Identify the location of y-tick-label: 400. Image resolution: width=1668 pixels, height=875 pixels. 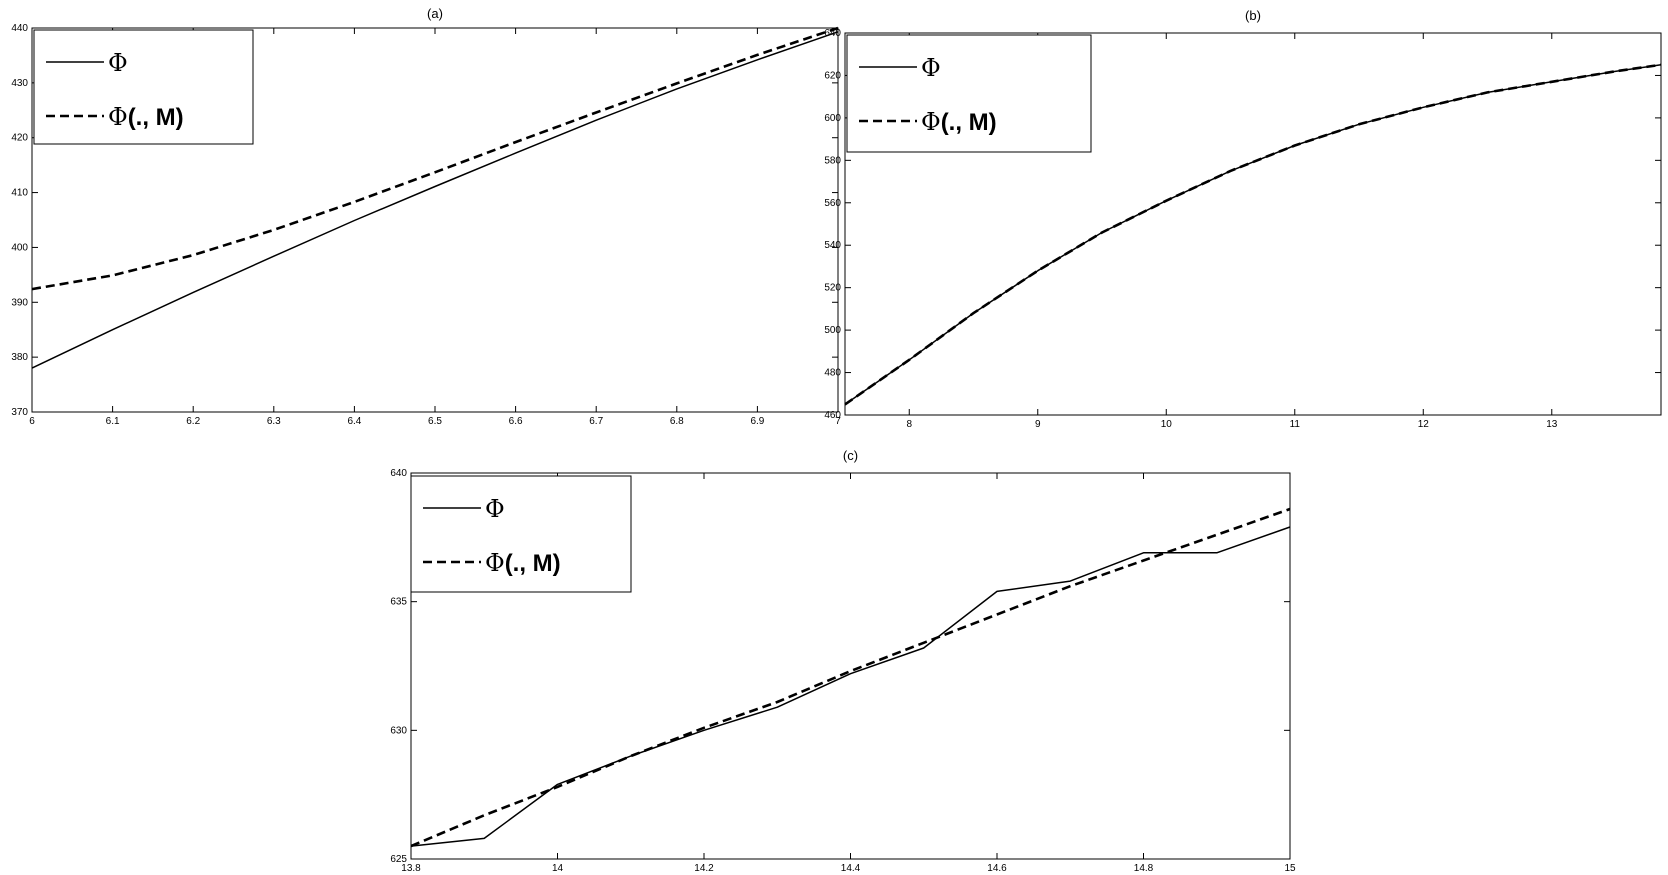
(19, 247).